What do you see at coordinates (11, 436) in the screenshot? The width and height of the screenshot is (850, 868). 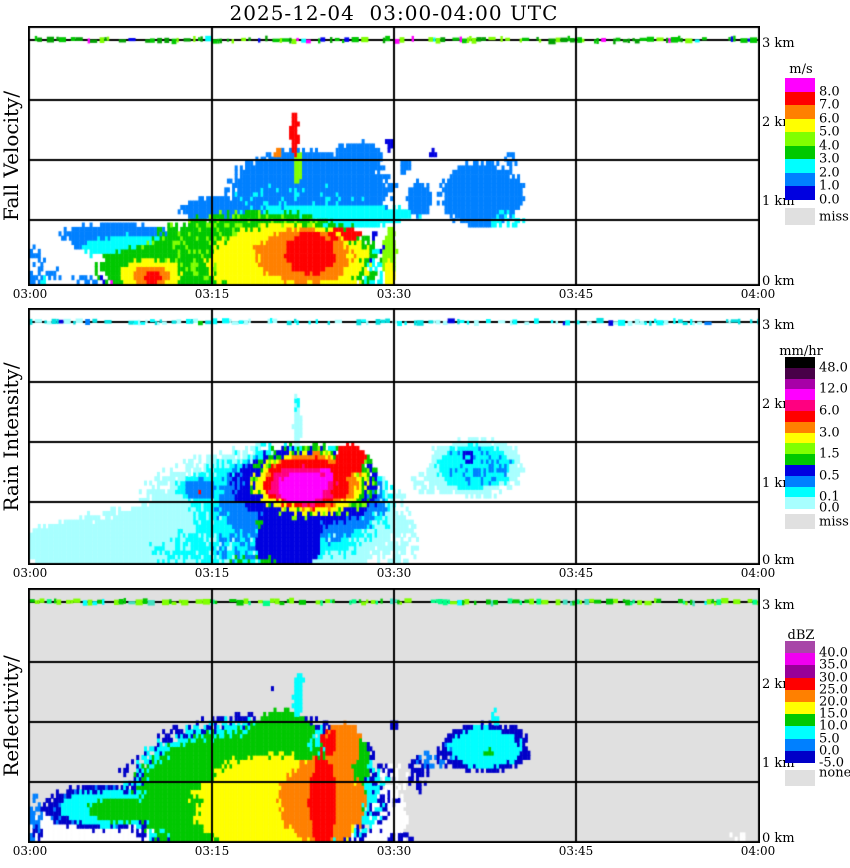 I see `y-axis-label-rain-intensity: Rain Intensity/` at bounding box center [11, 436].